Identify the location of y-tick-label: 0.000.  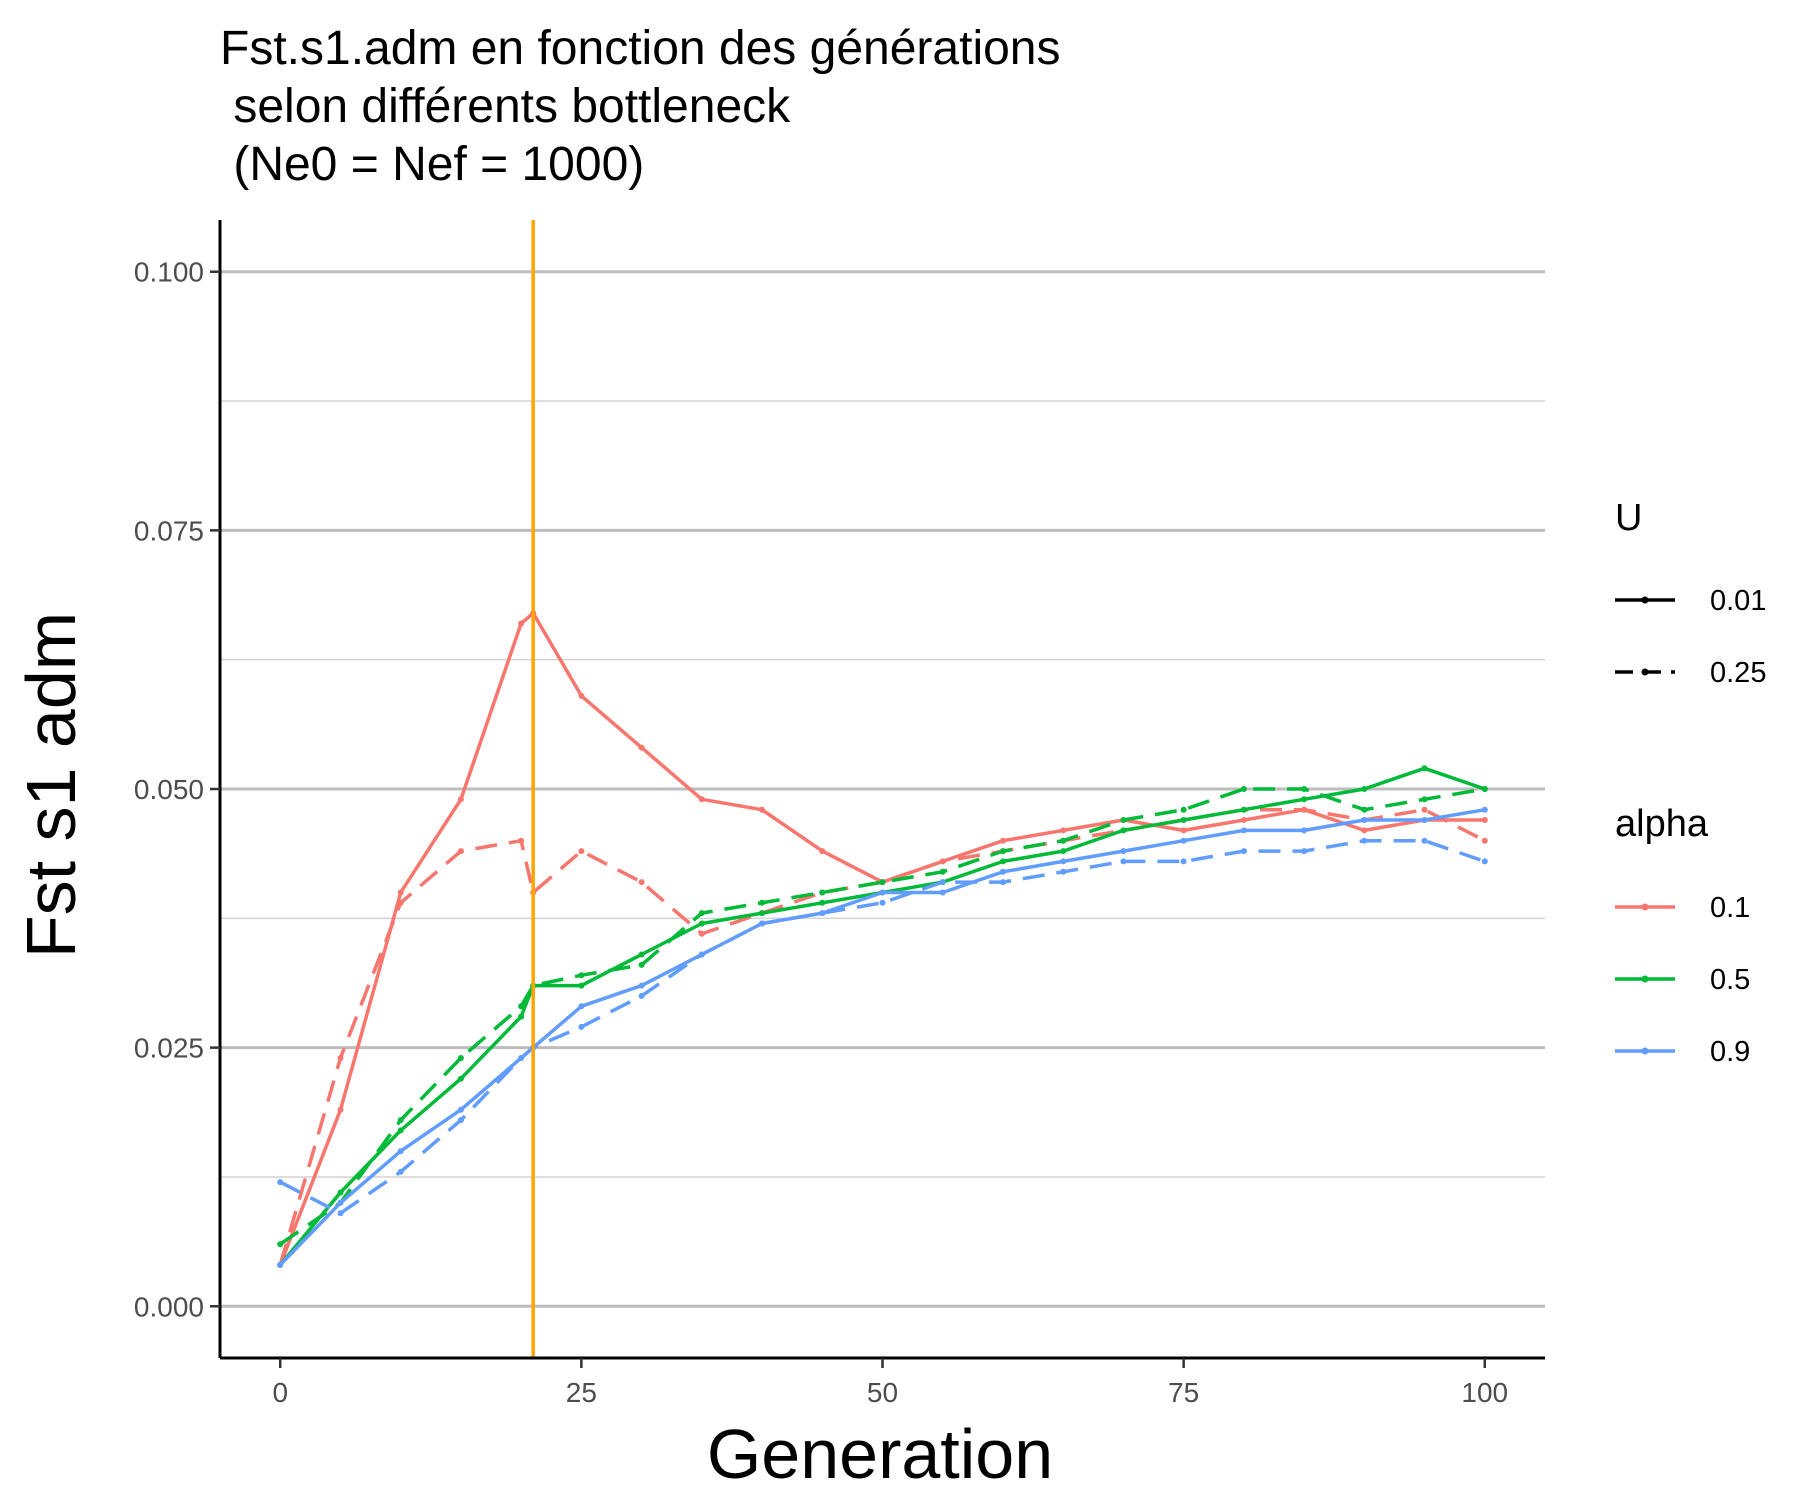
(169, 1306).